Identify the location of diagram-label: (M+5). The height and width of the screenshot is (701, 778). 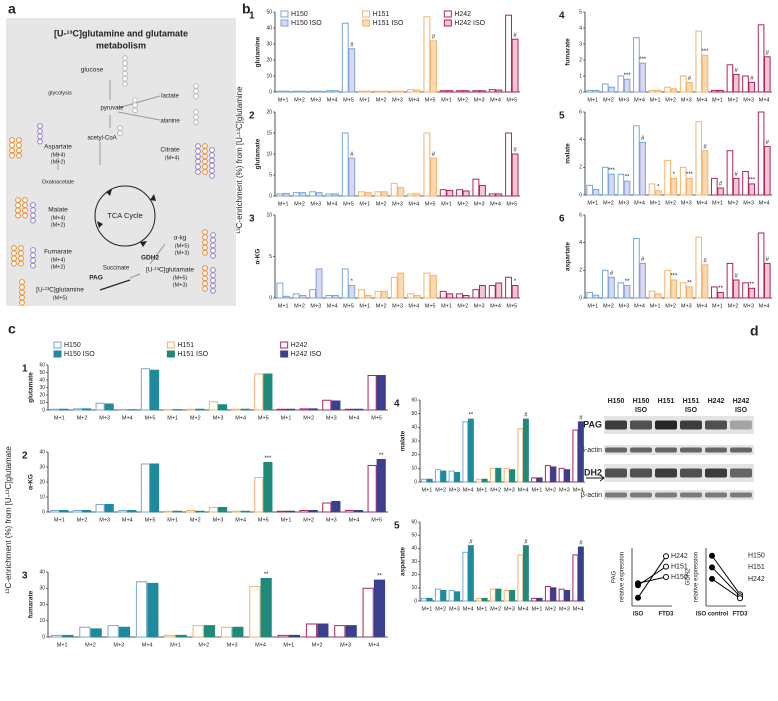
(182, 246).